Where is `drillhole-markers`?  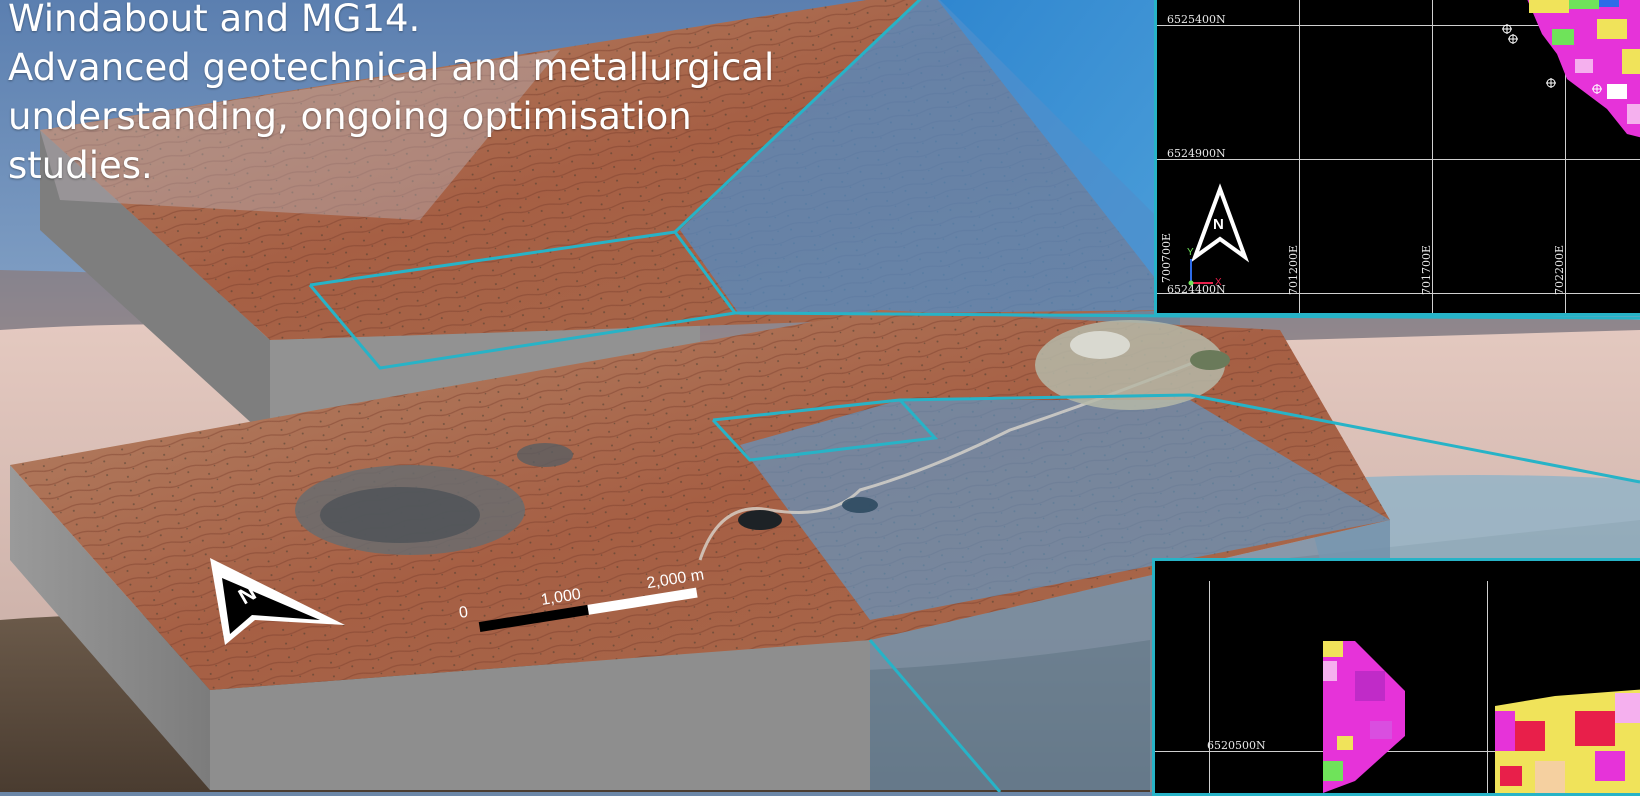
drillhole-markers is located at coordinates (1552, 59).